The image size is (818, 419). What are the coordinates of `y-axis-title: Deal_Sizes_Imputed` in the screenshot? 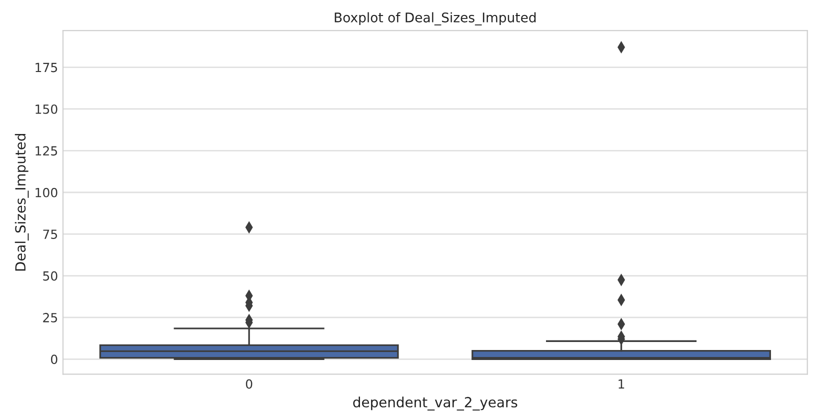 It's located at (21, 202).